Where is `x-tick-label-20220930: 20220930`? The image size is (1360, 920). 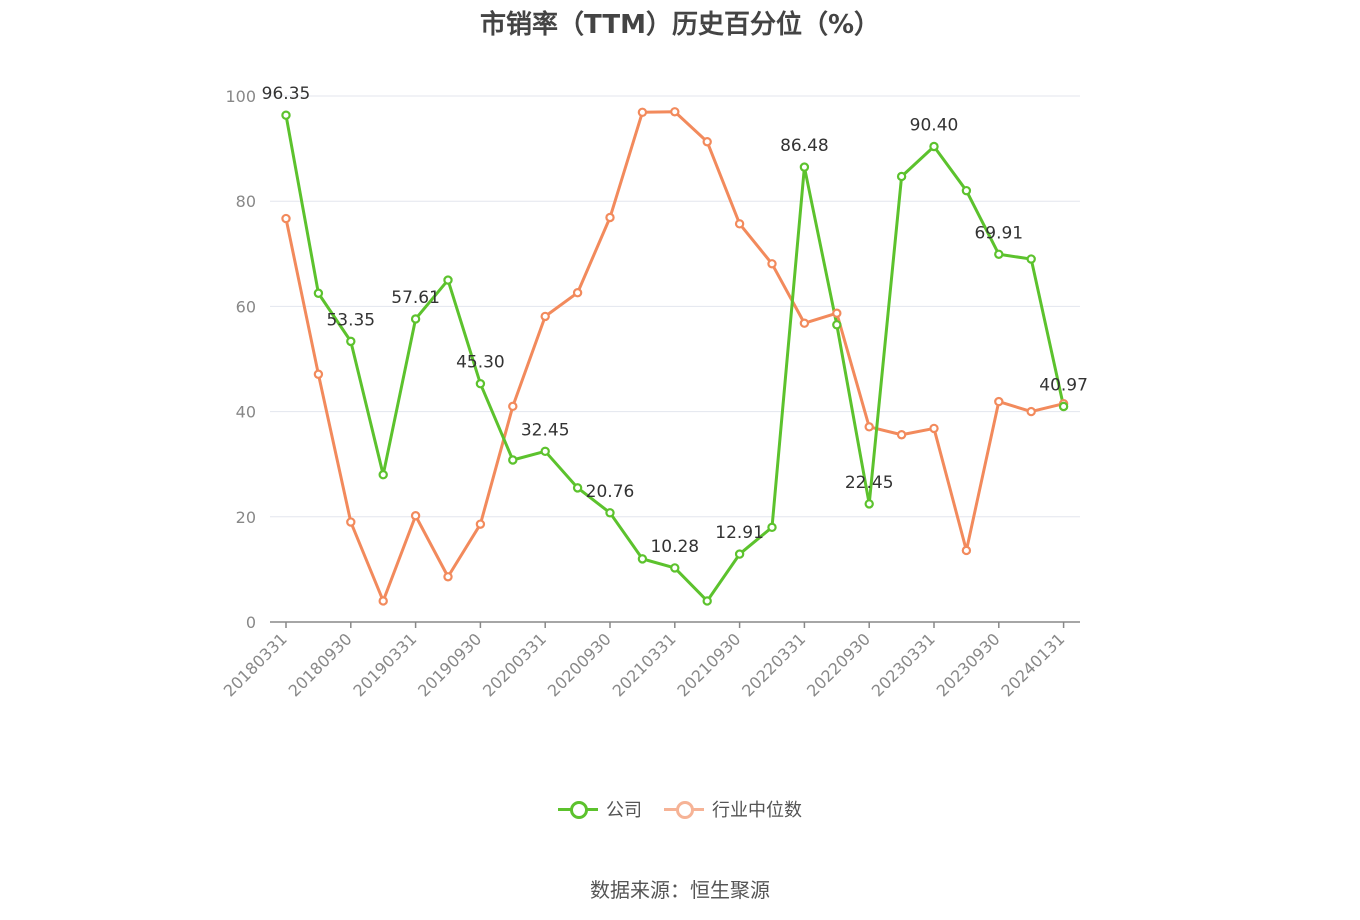 x-tick-label-20220930: 20220930 is located at coordinates (838, 664).